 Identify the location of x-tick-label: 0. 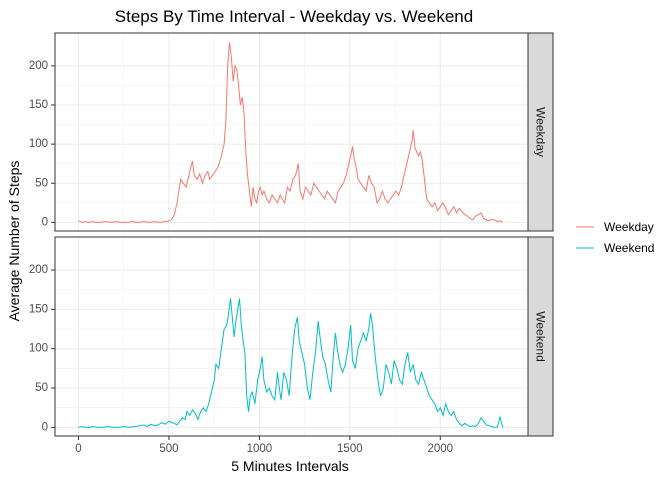
(78, 449).